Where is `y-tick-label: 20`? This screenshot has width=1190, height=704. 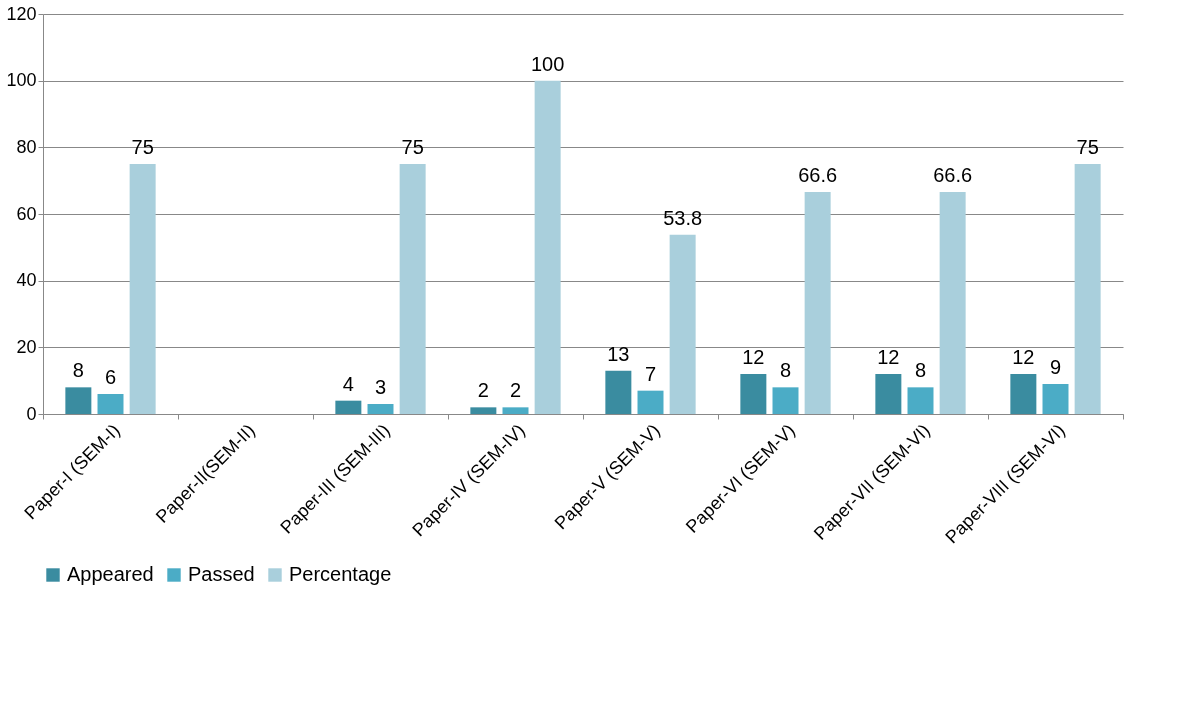 y-tick-label: 20 is located at coordinates (26, 346).